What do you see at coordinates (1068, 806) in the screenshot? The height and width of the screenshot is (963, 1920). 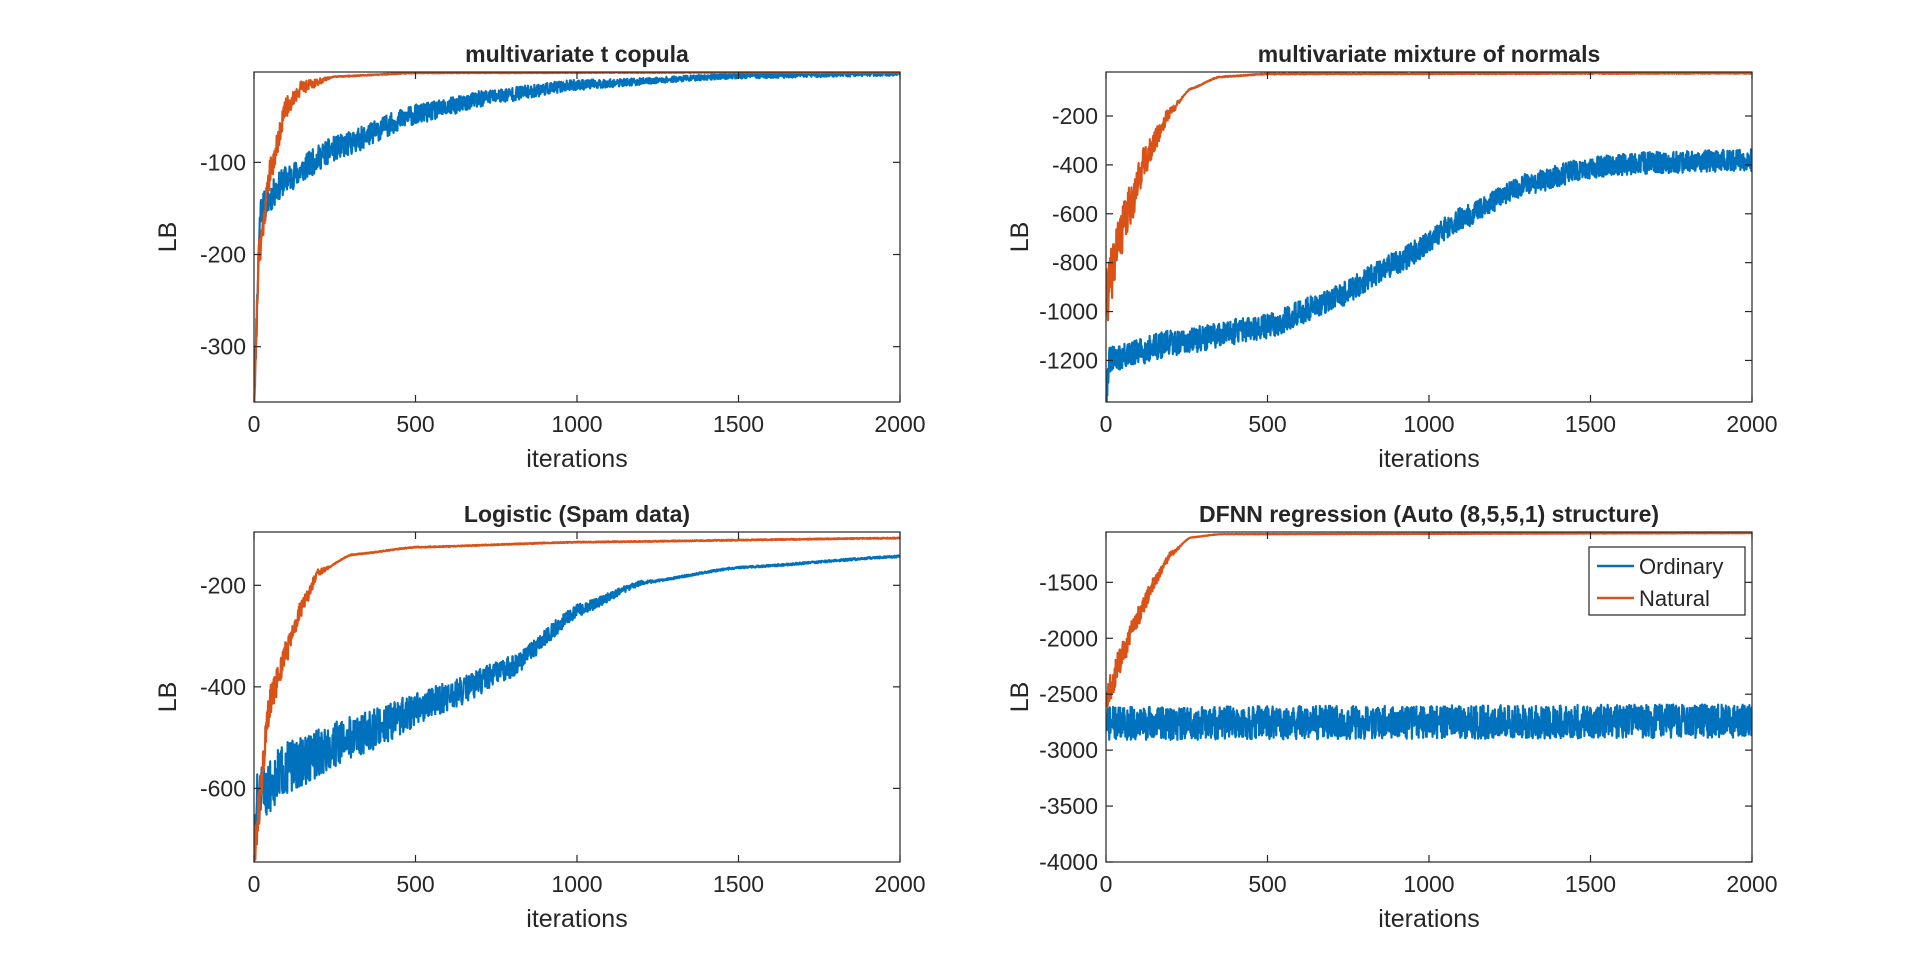 I see `y-tick-label: -3500` at bounding box center [1068, 806].